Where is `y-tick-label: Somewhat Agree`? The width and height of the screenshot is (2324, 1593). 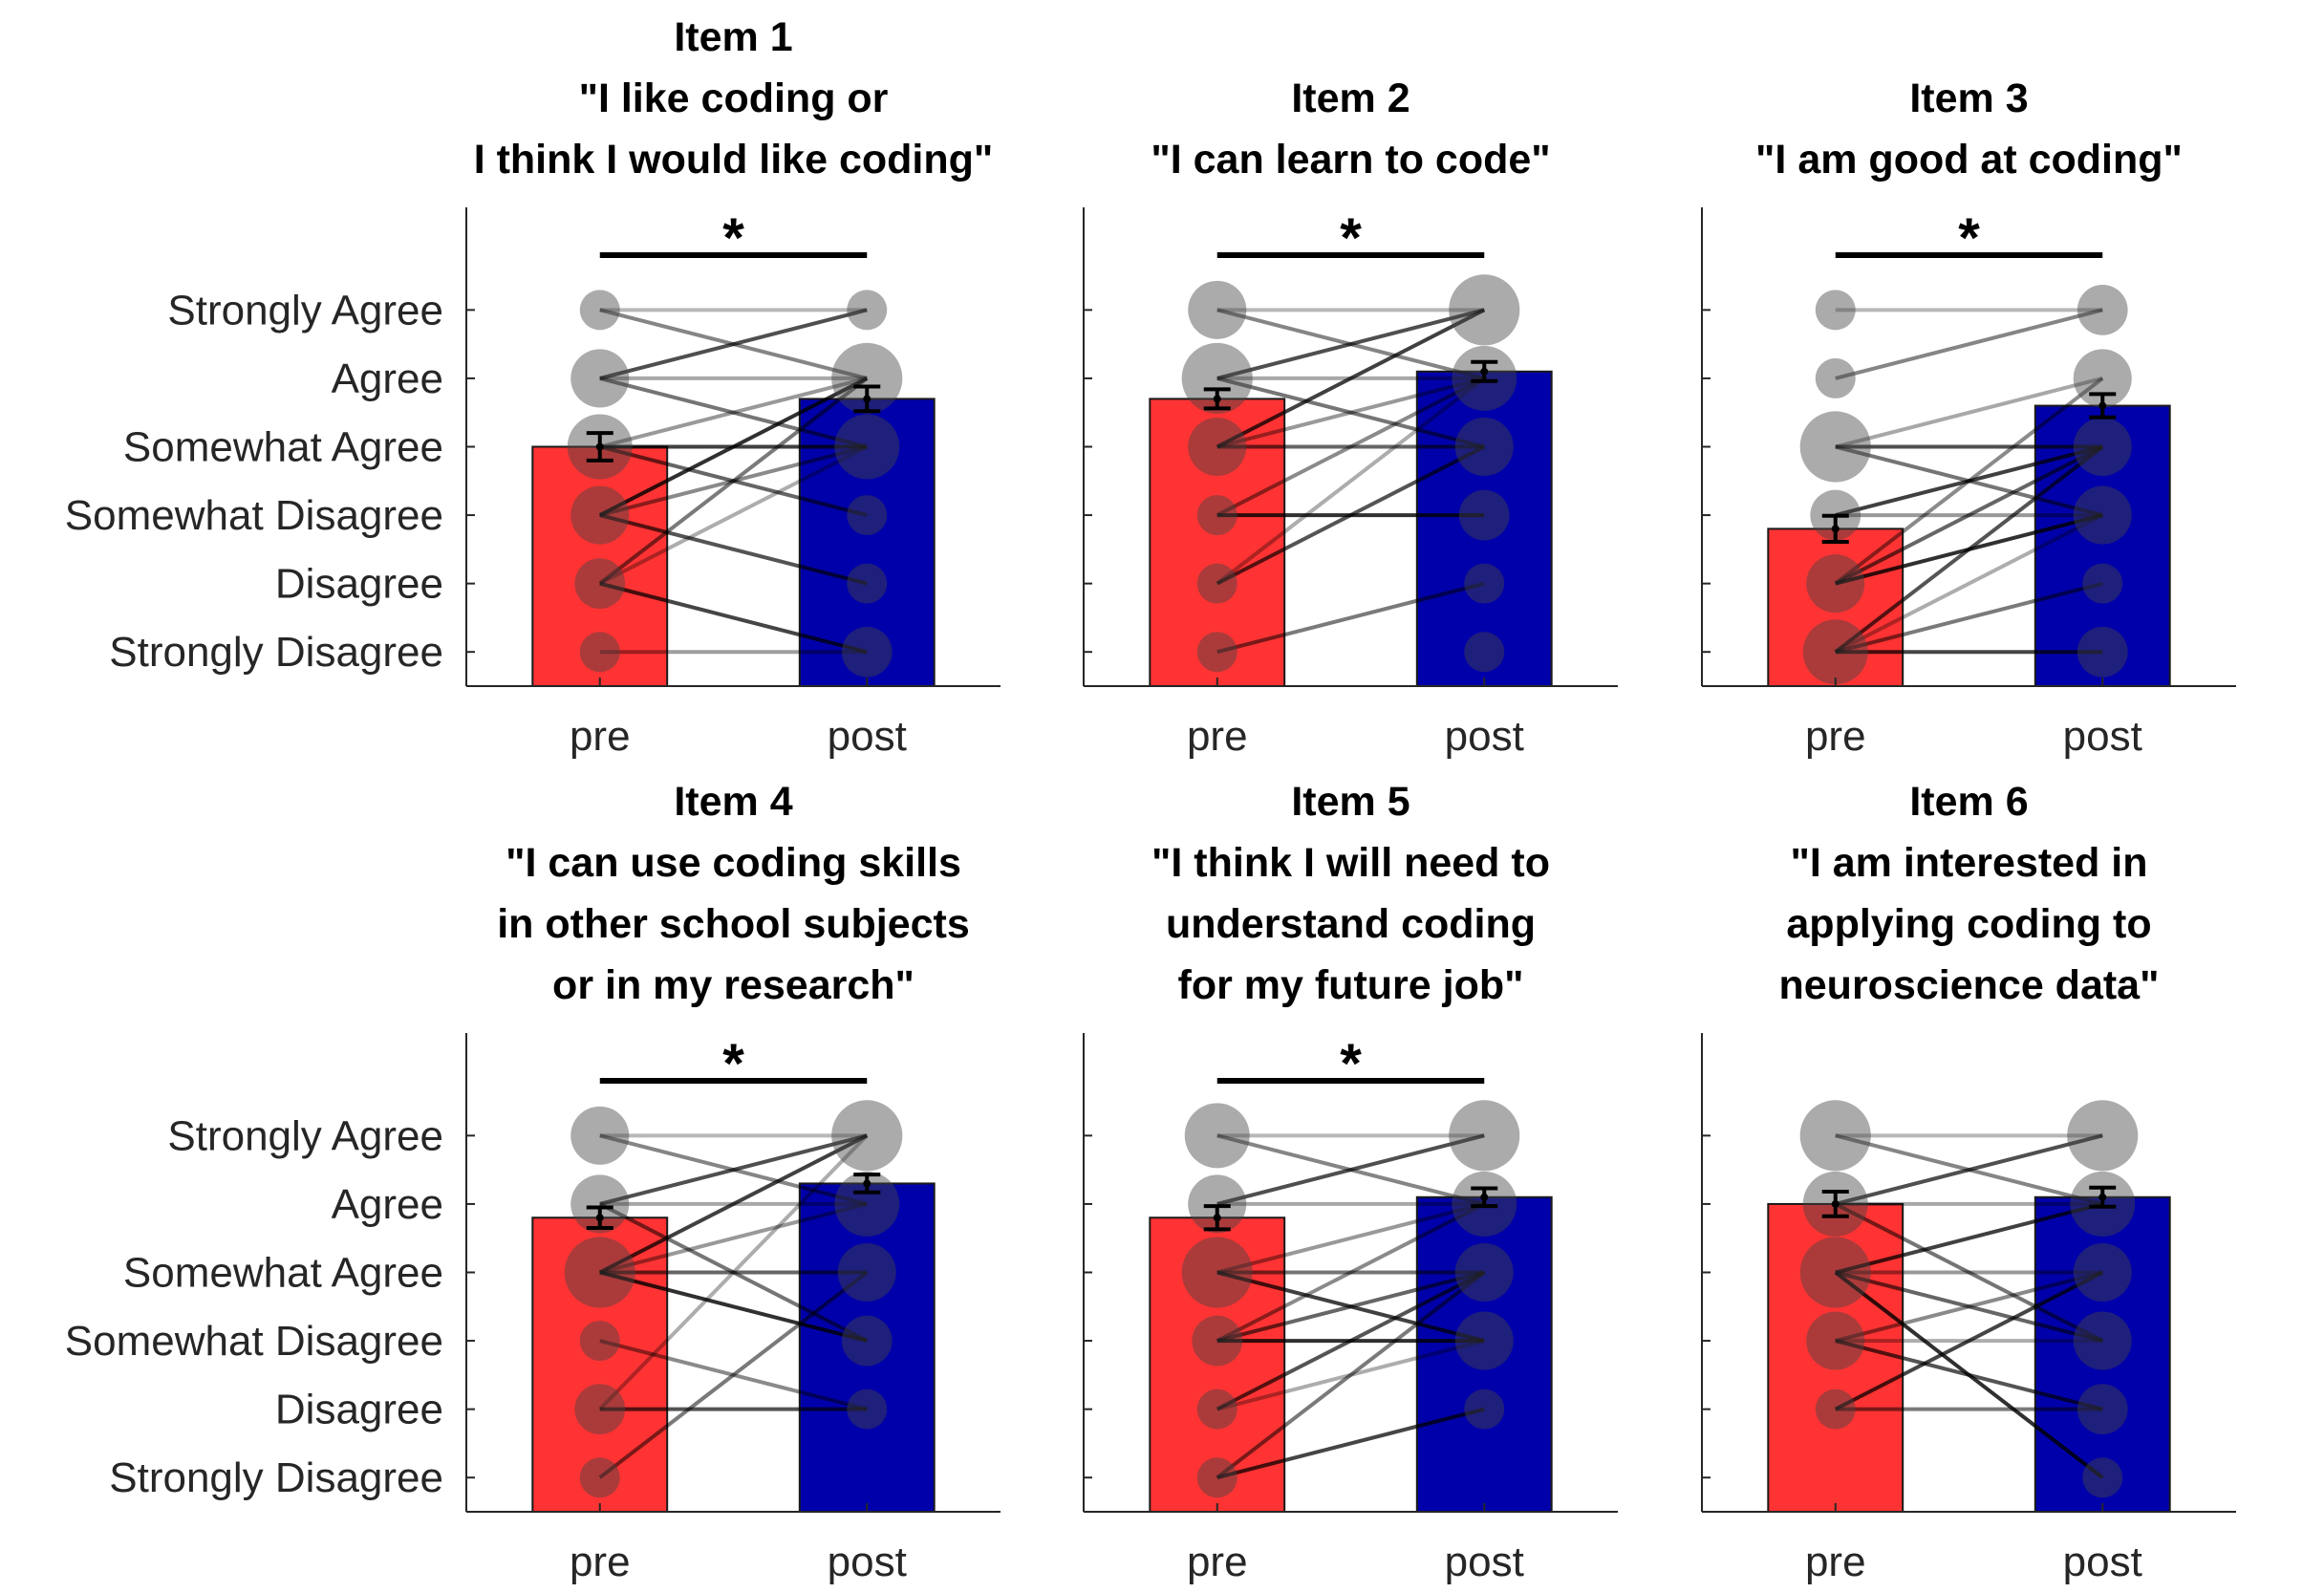 y-tick-label: Somewhat Agree is located at coordinates (283, 1273).